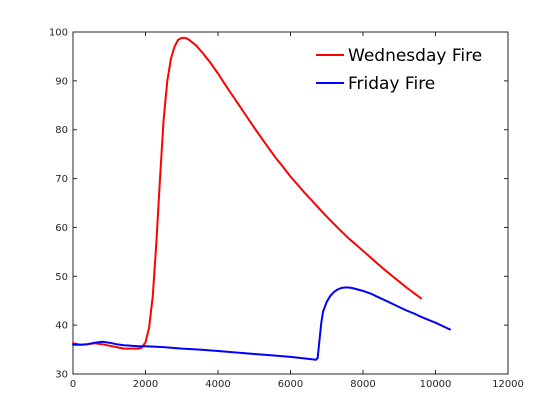  Describe the element at coordinates (415, 56) in the screenshot. I see `legend-label: Wednesday Fire` at that location.